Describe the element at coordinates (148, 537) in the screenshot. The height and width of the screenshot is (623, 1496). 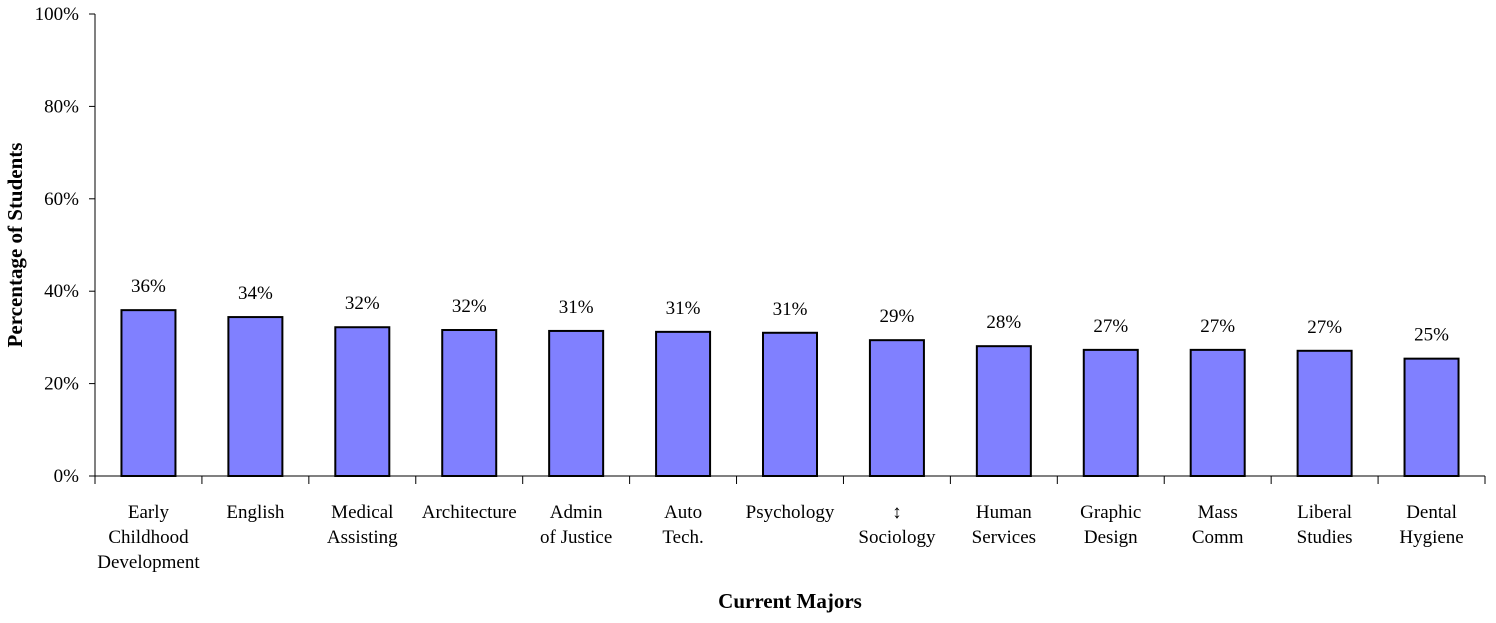
I see `x-tick-label: Early Childhood Development` at that location.